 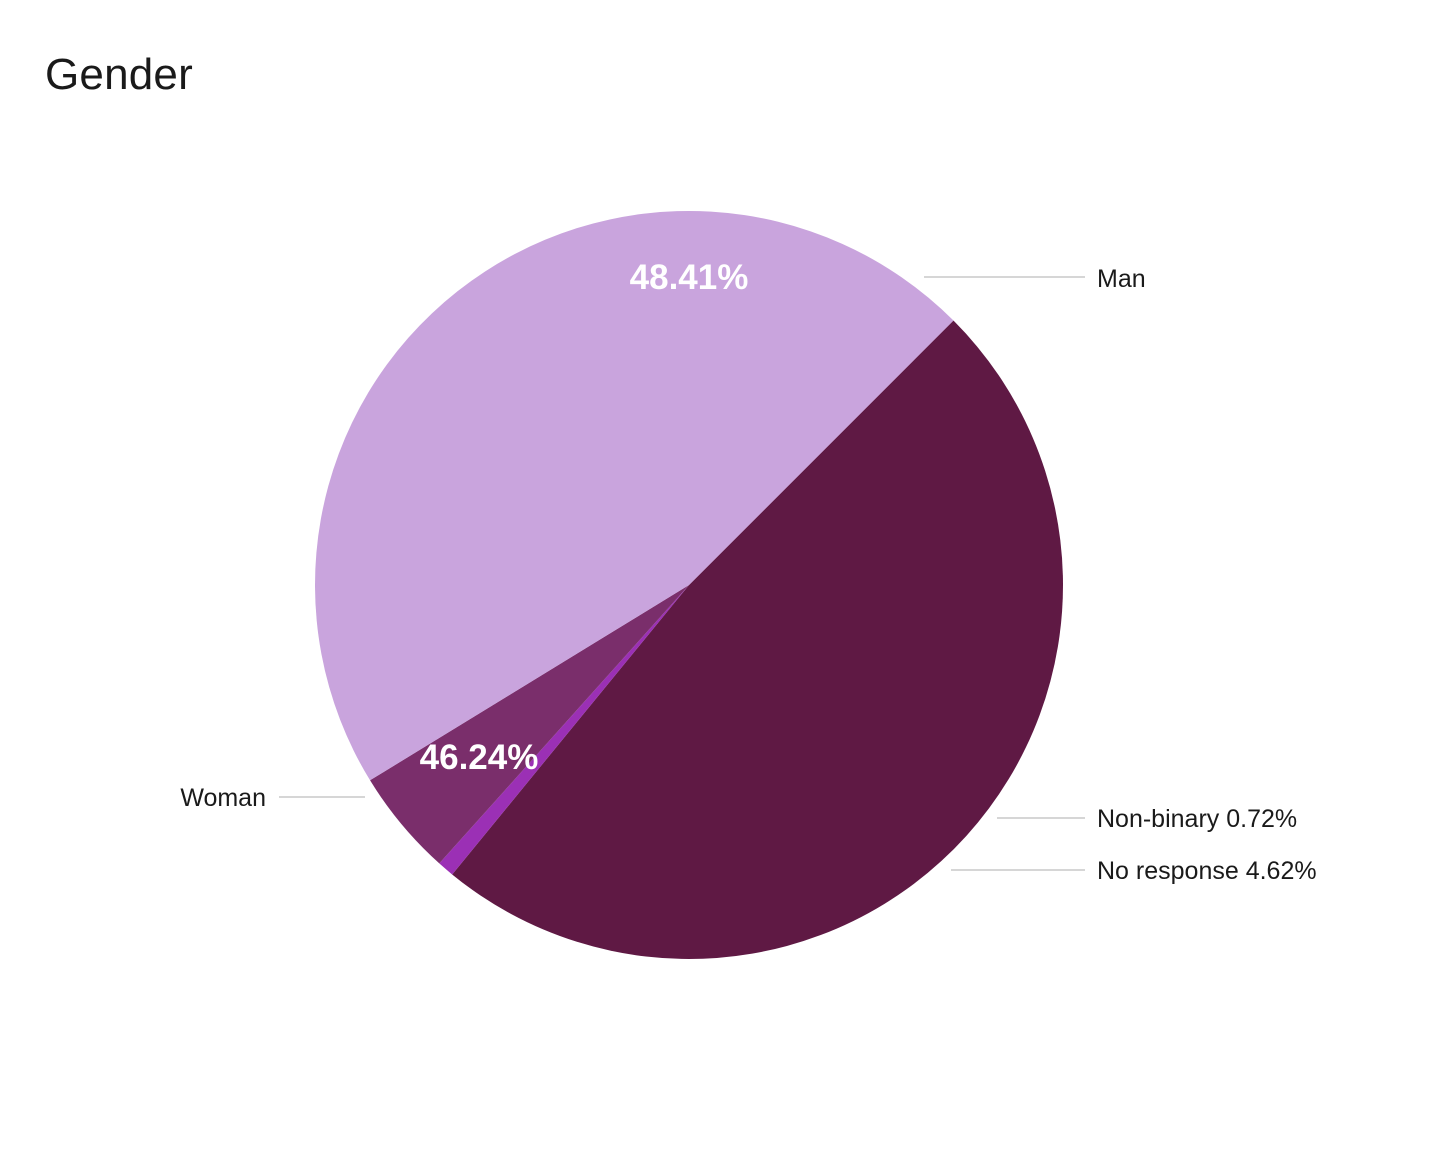 I want to click on slice-name-label-woman: Woman, so click(x=223, y=798).